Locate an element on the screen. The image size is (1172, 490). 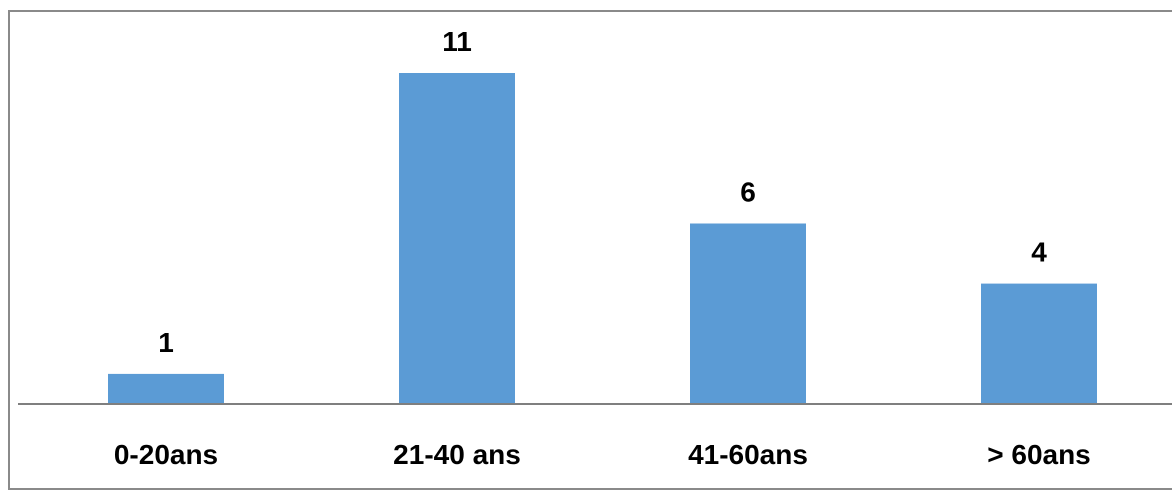
data-label-0: 1 is located at coordinates (166, 342).